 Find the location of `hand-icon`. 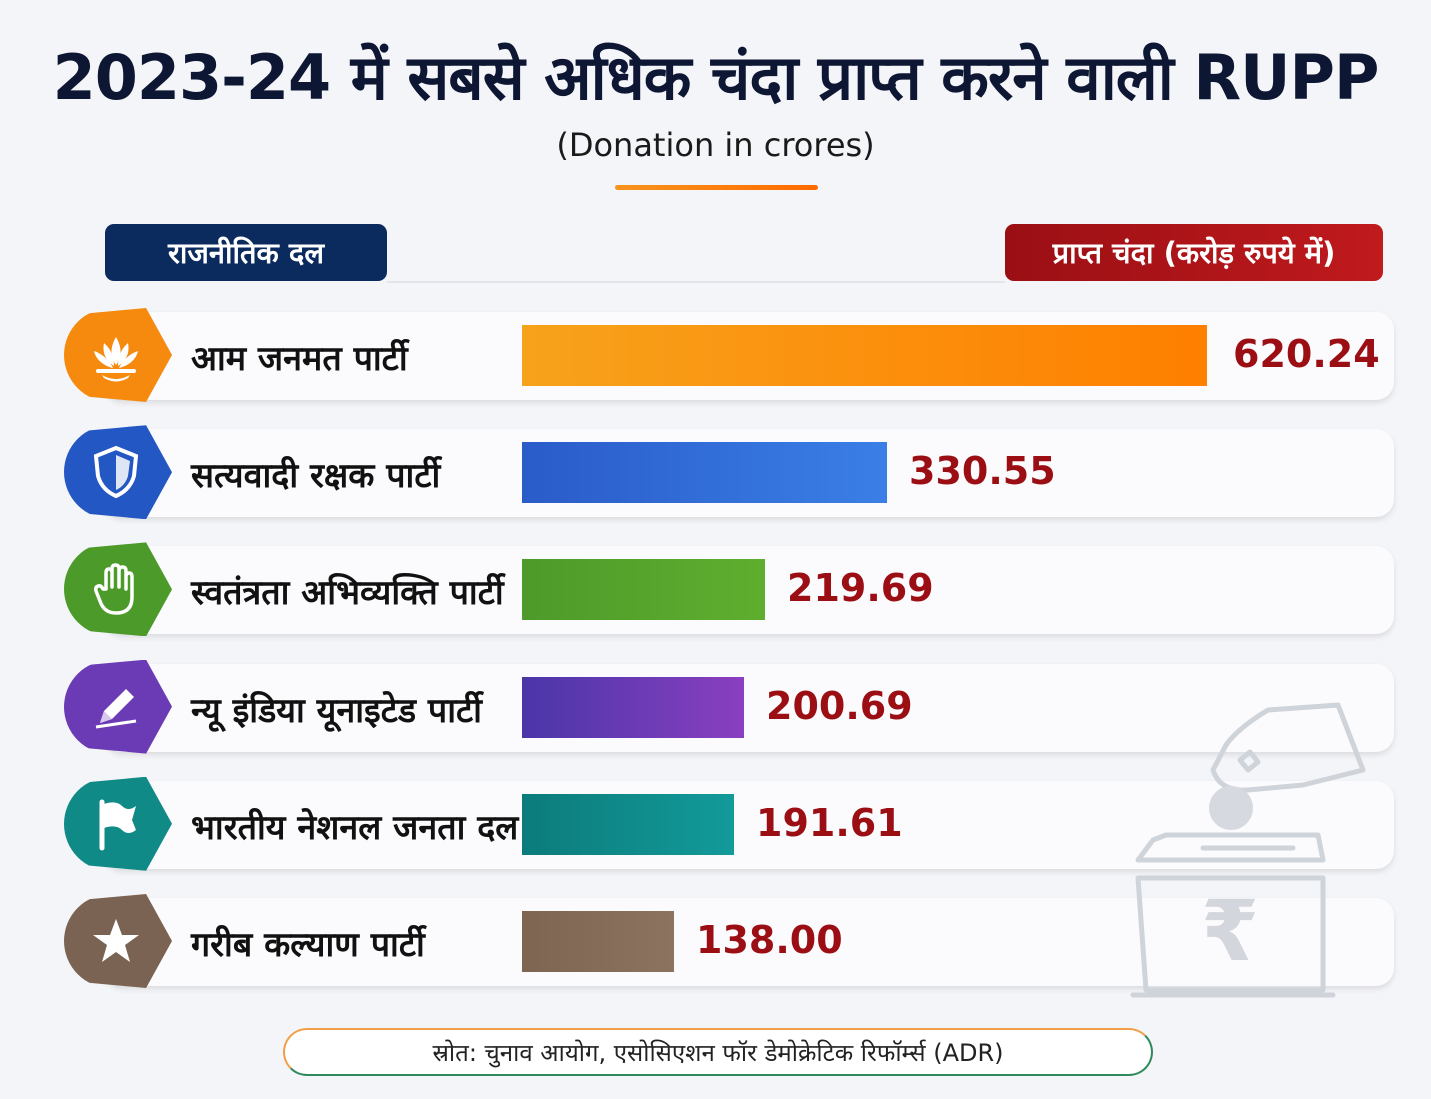

hand-icon is located at coordinates (114, 589).